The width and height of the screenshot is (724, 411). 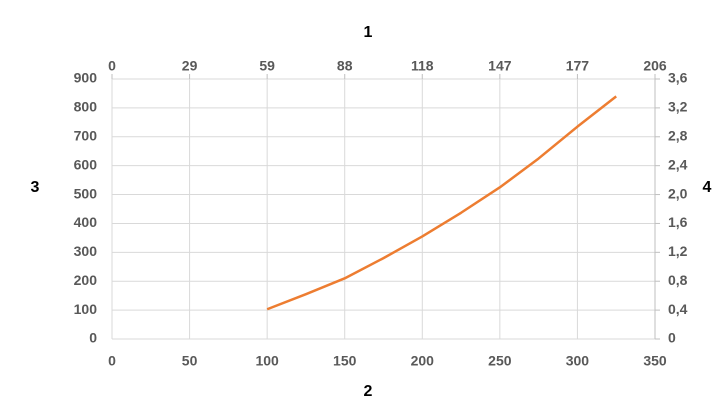 What do you see at coordinates (678, 222) in the screenshot?
I see `y2-tick-label: 1,6` at bounding box center [678, 222].